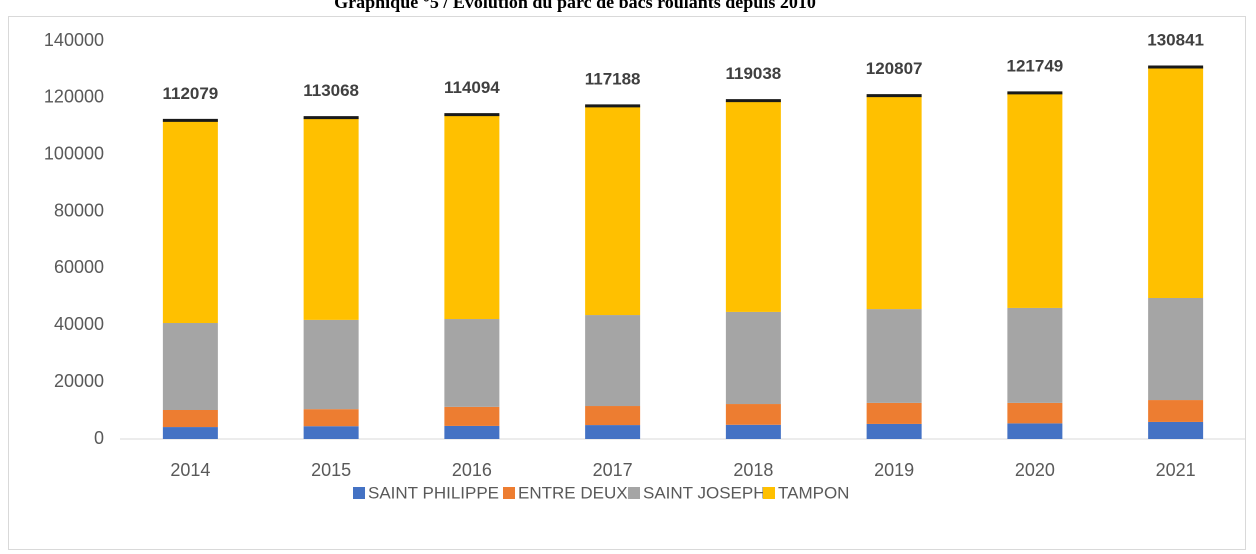 The image size is (1256, 554). I want to click on legend-label: SAINT PHILIPPE, so click(433, 492).